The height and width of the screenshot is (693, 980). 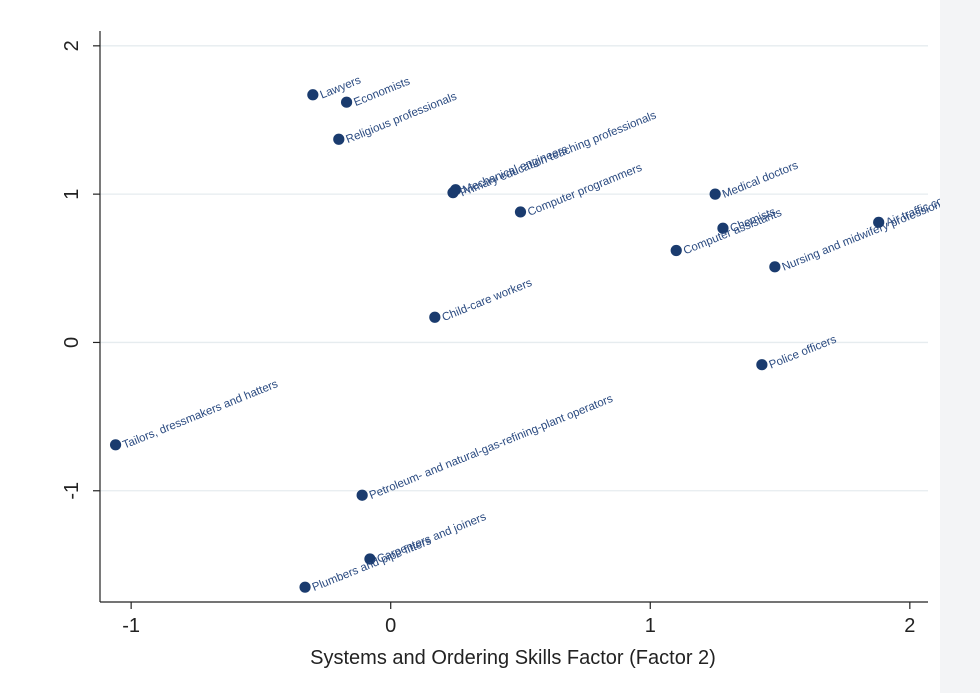 What do you see at coordinates (650, 626) in the screenshot?
I see `x-tick-label-2: 1` at bounding box center [650, 626].